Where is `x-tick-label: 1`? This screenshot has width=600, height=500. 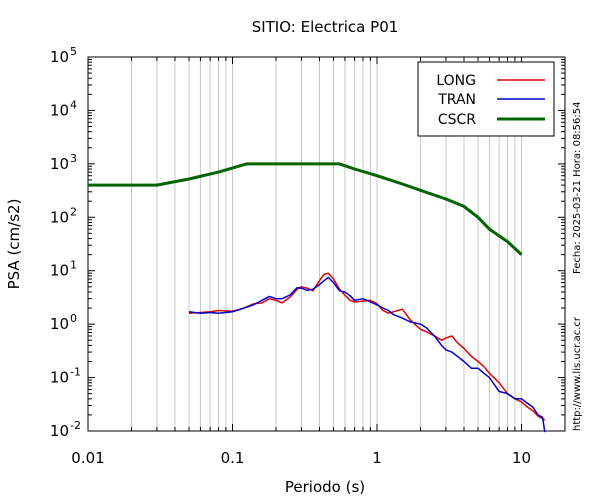
x-tick-label: 1 is located at coordinates (377, 458).